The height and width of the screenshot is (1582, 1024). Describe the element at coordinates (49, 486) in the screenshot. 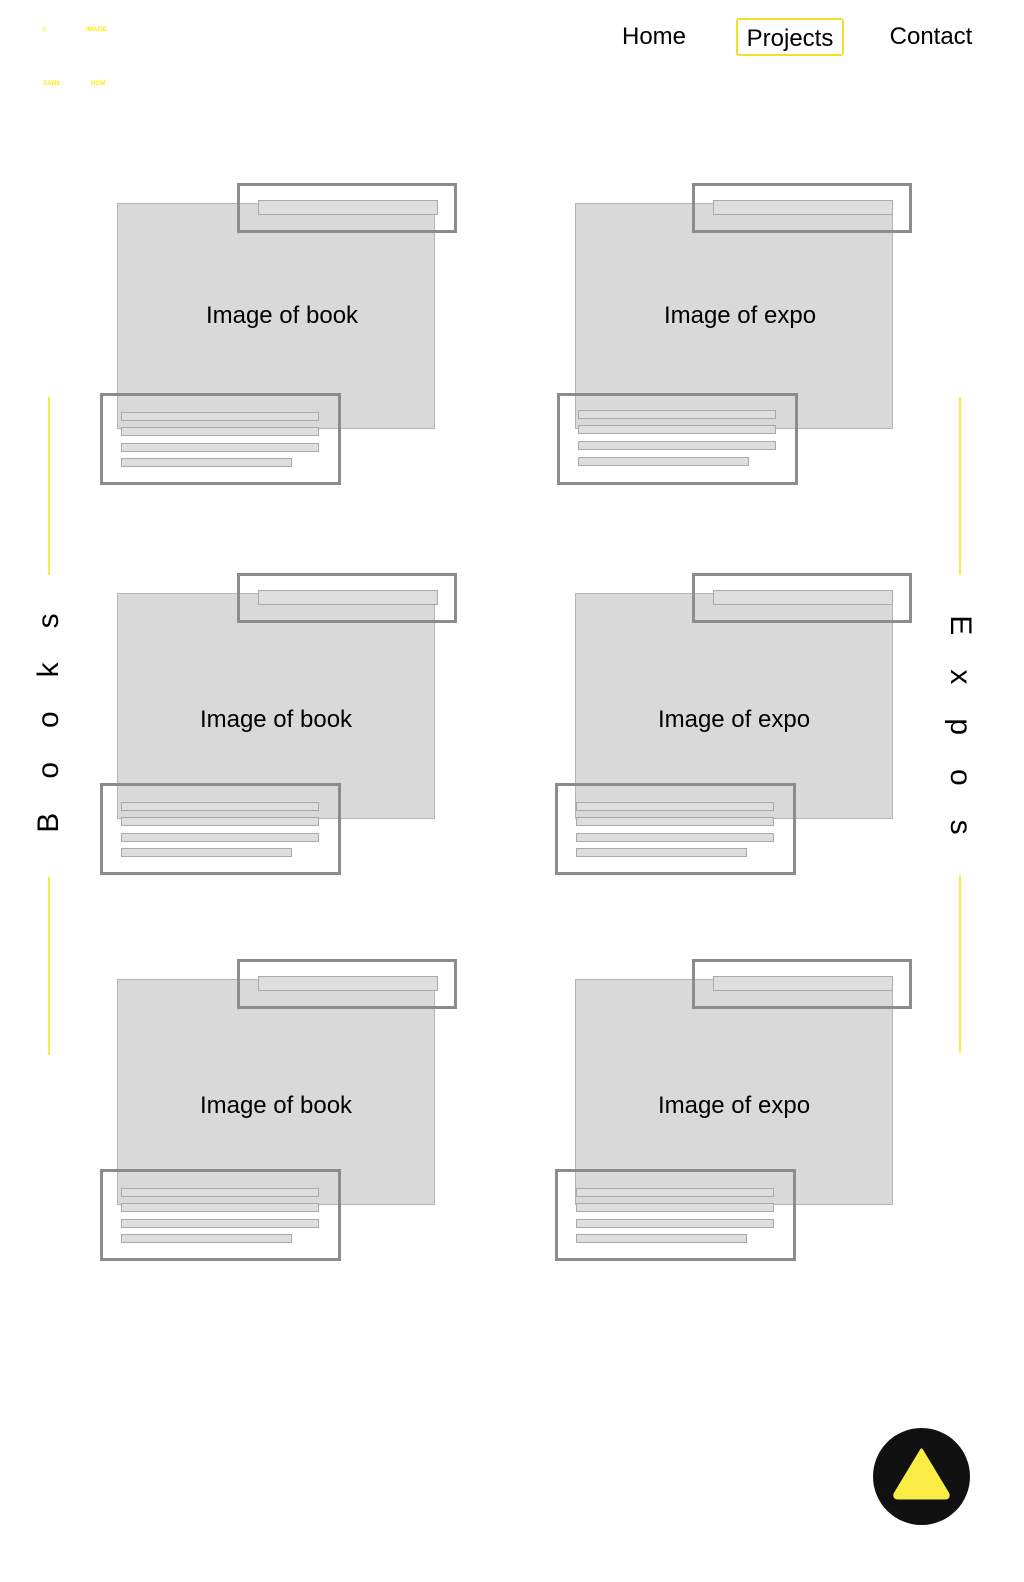

I see `books-line-top` at that location.